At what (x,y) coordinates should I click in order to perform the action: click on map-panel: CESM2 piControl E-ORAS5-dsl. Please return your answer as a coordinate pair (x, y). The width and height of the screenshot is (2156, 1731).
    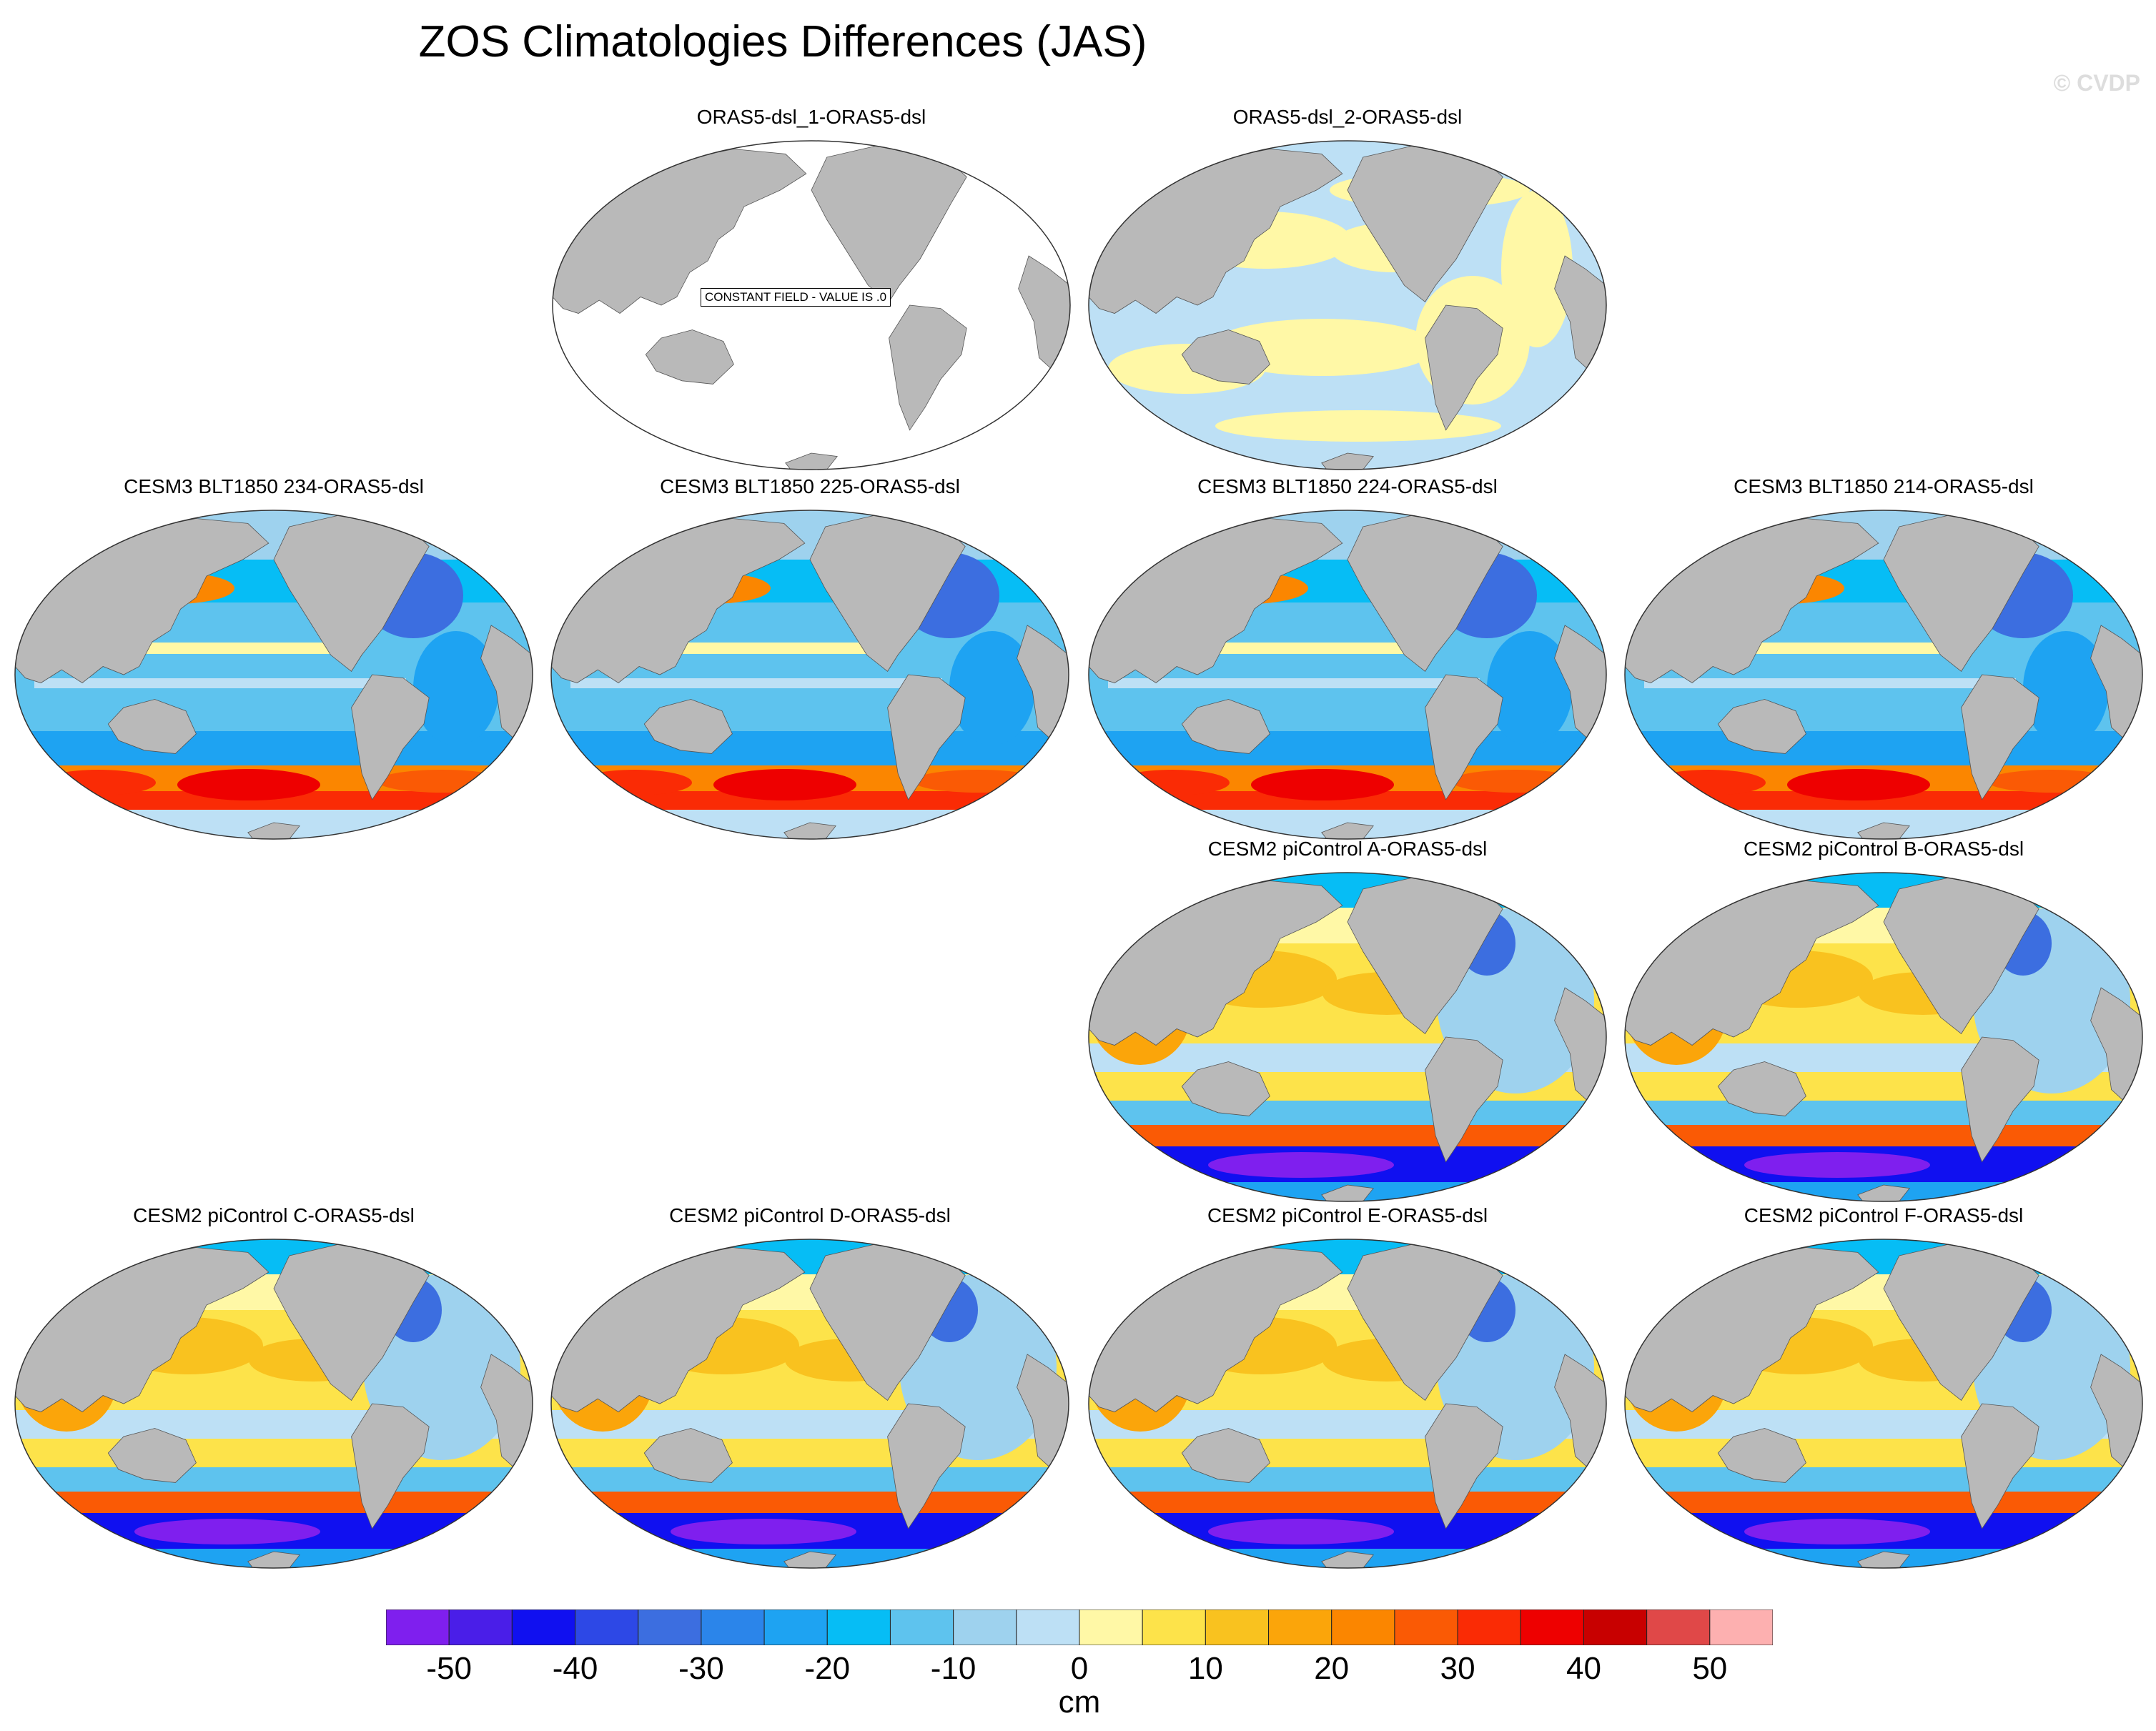
    Looking at the image, I should click on (1347, 1390).